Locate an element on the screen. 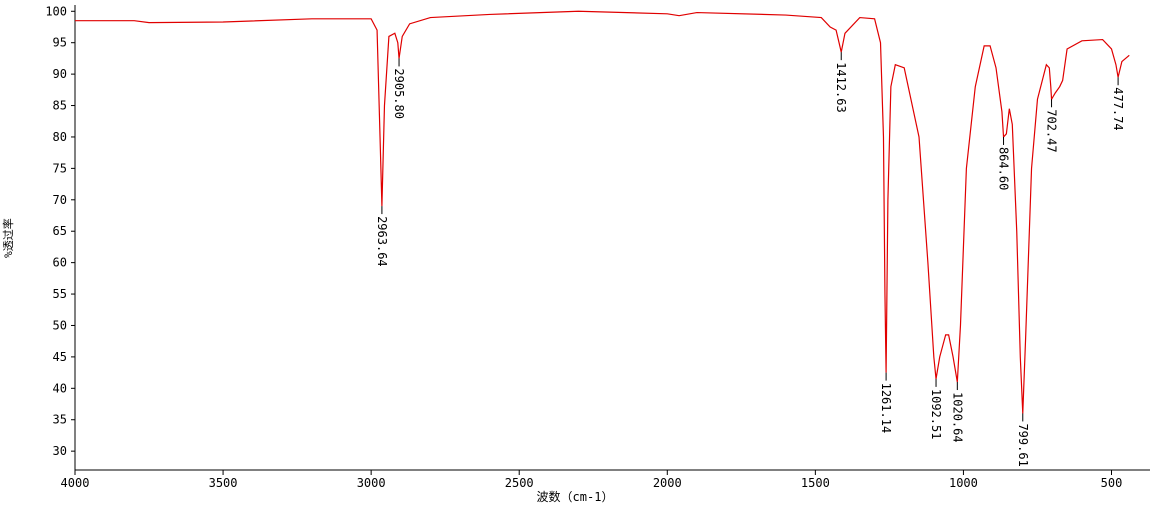  y-tick-label: 85 is located at coordinates (60, 106).